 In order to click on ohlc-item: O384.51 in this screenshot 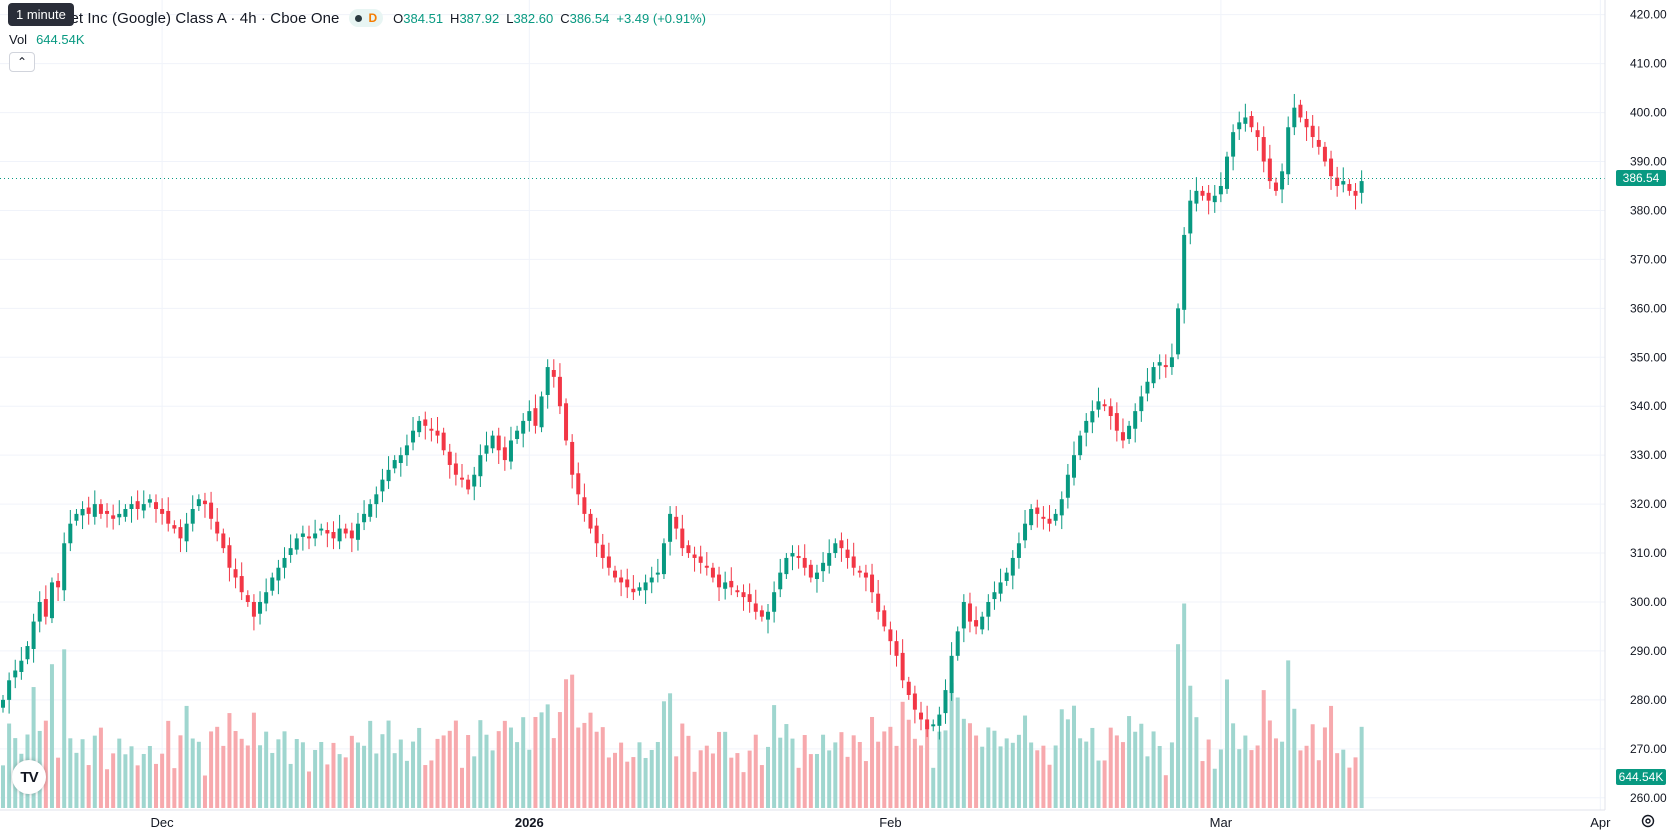, I will do `click(418, 18)`.